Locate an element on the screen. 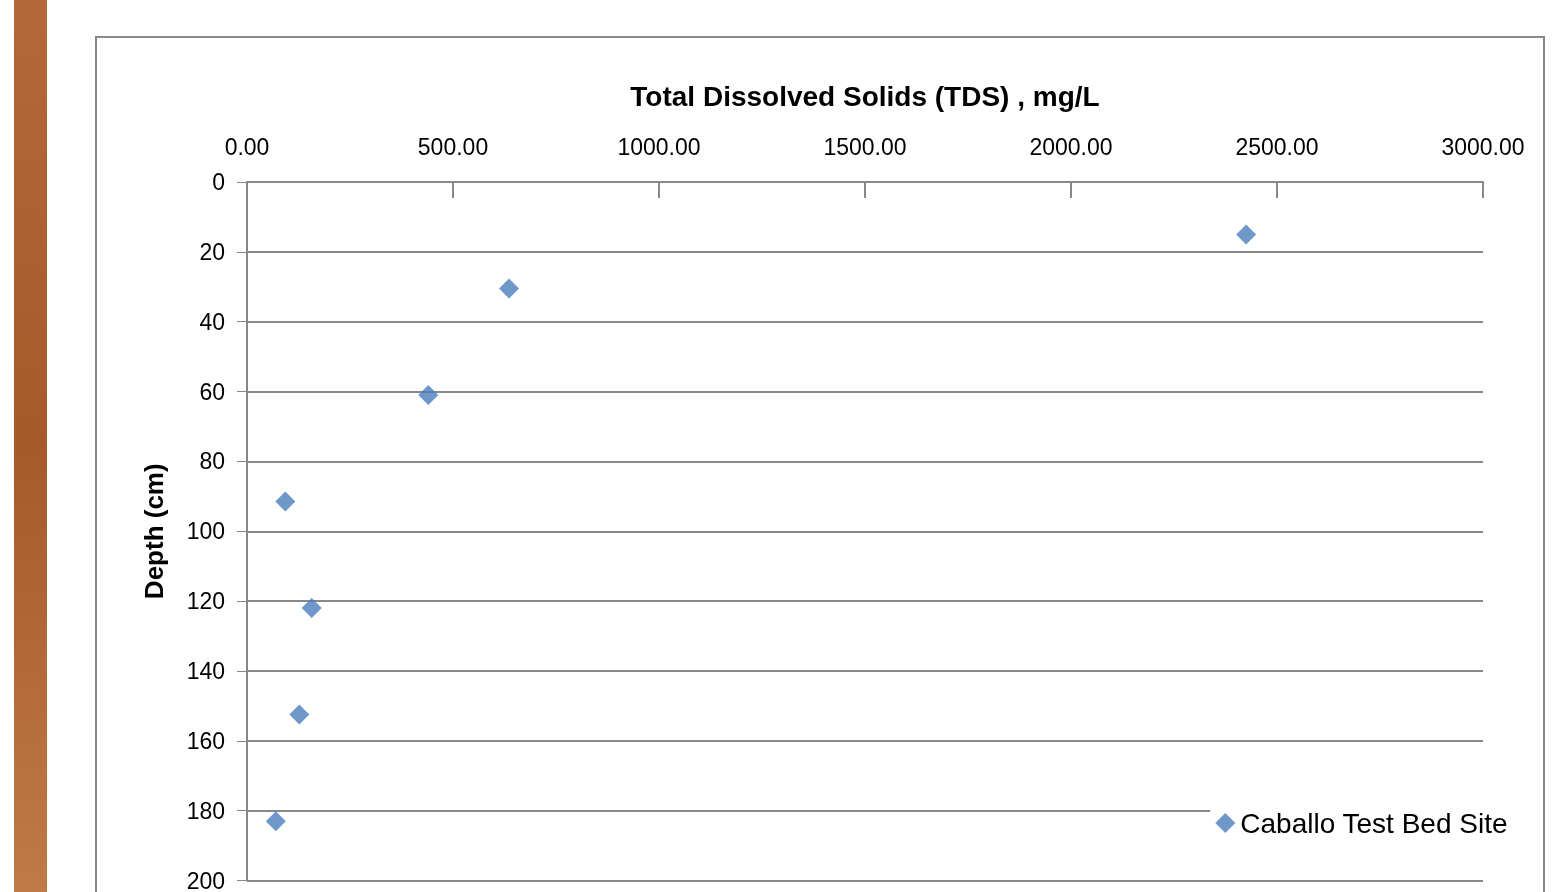  y-tick-label: 140 is located at coordinates (205, 670).